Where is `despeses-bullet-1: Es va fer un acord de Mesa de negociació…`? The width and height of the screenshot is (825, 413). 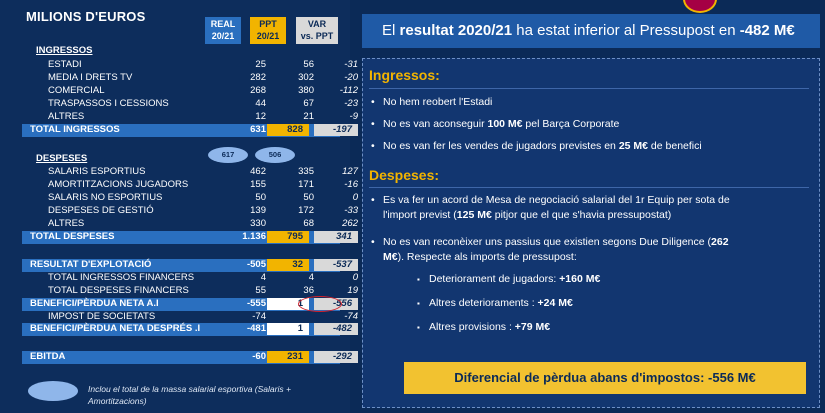 despeses-bullet-1: Es va fer un acord de Mesa de negociació… is located at coordinates (587, 208).